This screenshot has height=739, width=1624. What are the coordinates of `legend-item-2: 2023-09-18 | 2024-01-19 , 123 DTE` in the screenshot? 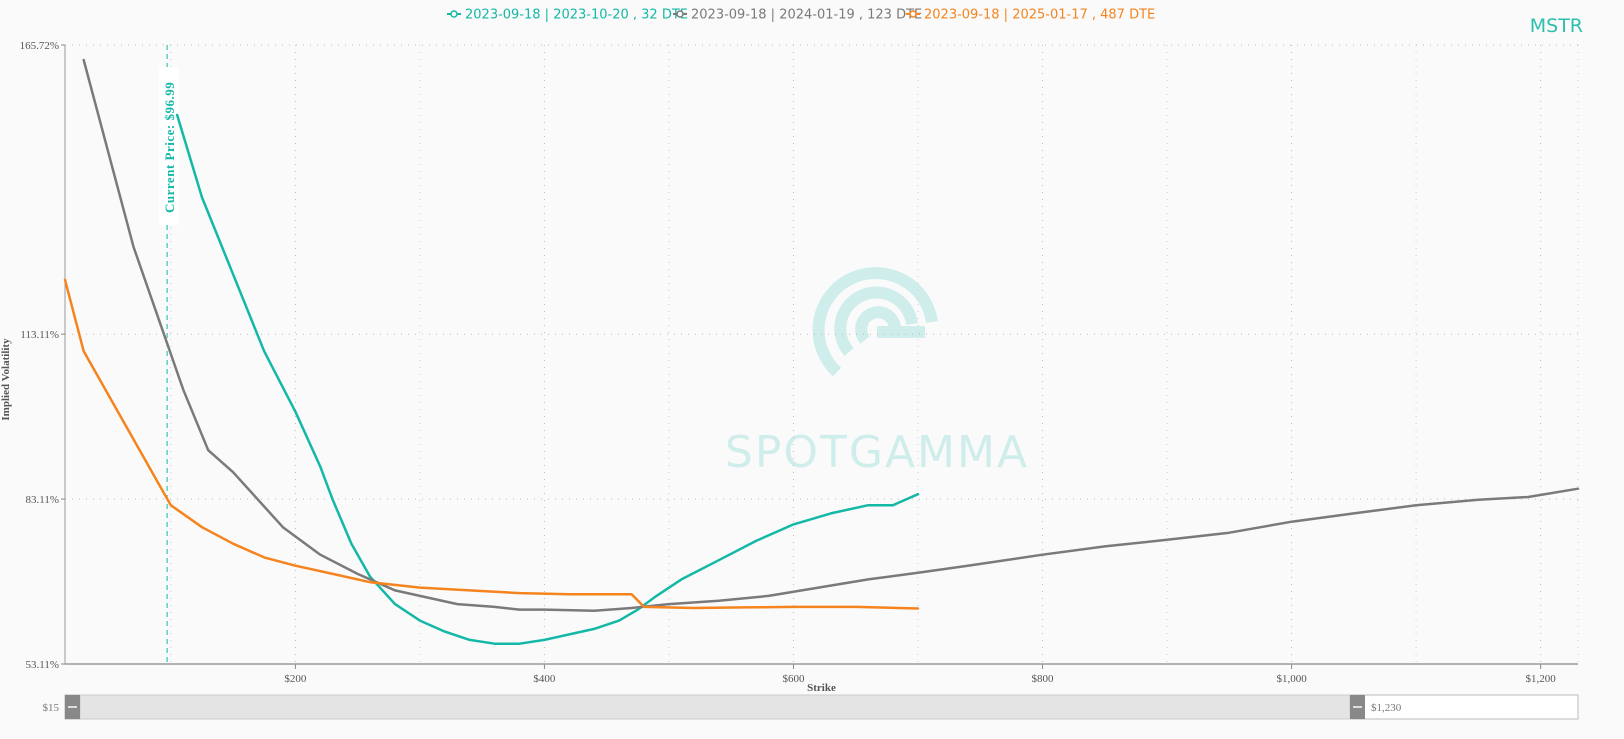 It's located at (797, 15).